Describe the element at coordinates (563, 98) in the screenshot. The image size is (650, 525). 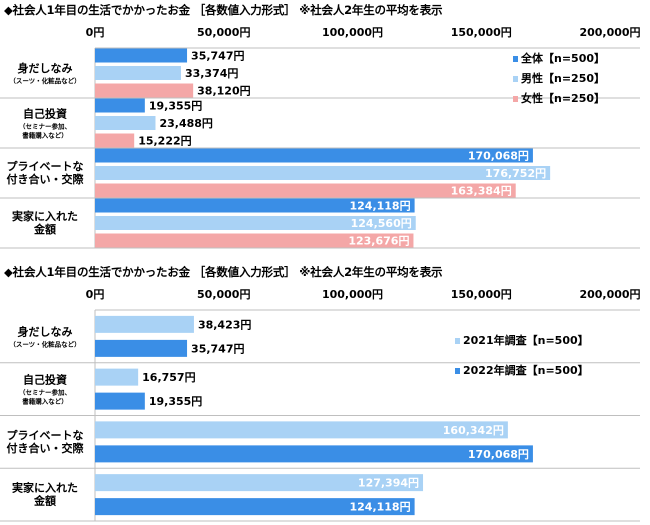
I see `legend-label: 女性【n=250】` at that location.